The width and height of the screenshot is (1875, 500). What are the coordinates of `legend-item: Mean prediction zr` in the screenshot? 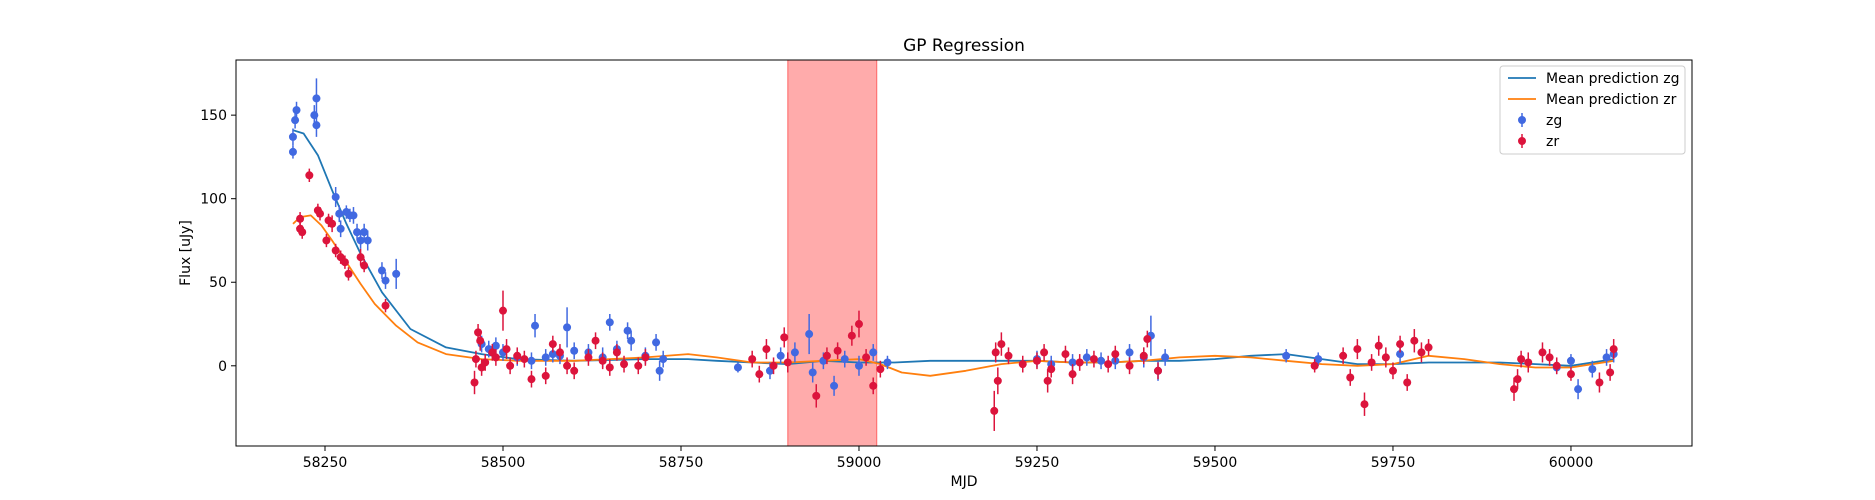 It's located at (1592, 100).